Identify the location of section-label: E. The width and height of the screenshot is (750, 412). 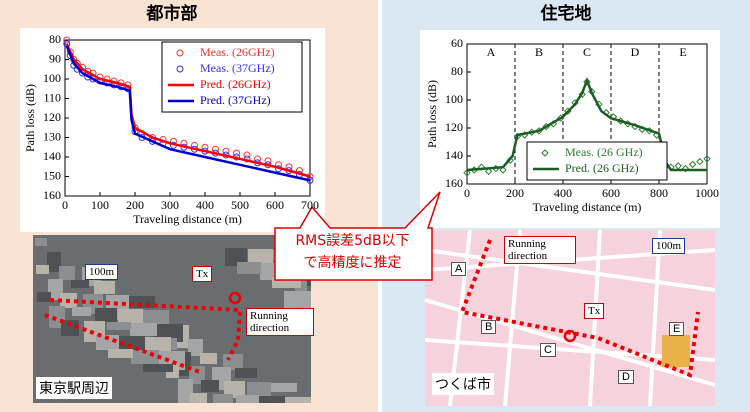
(682, 52).